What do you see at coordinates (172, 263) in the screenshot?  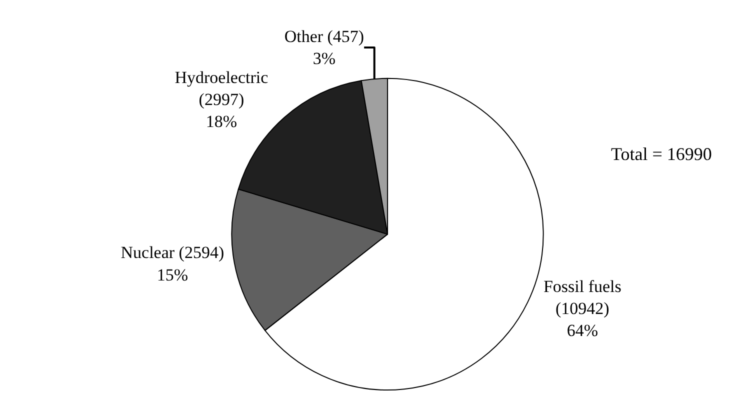 I see `slice-label: Nuclear (2594) 15%` at bounding box center [172, 263].